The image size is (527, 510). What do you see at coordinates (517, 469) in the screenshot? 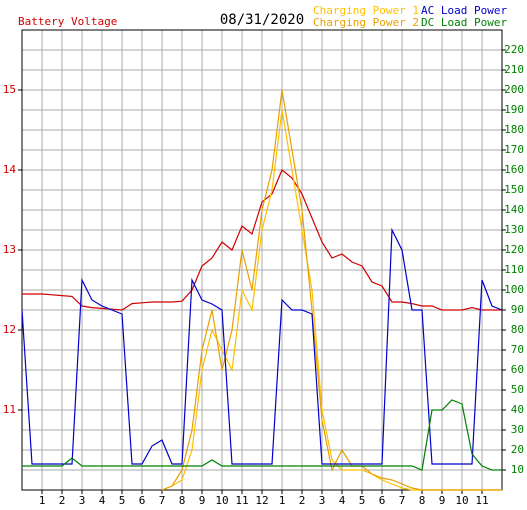
I see `y2-tick-label: 10` at bounding box center [517, 469].